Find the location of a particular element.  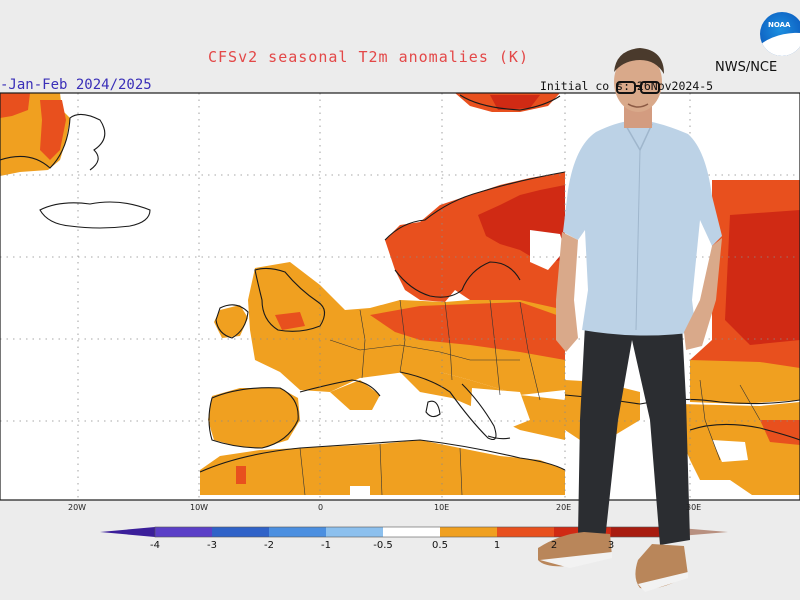

presenter-shirt is located at coordinates (642, 228).